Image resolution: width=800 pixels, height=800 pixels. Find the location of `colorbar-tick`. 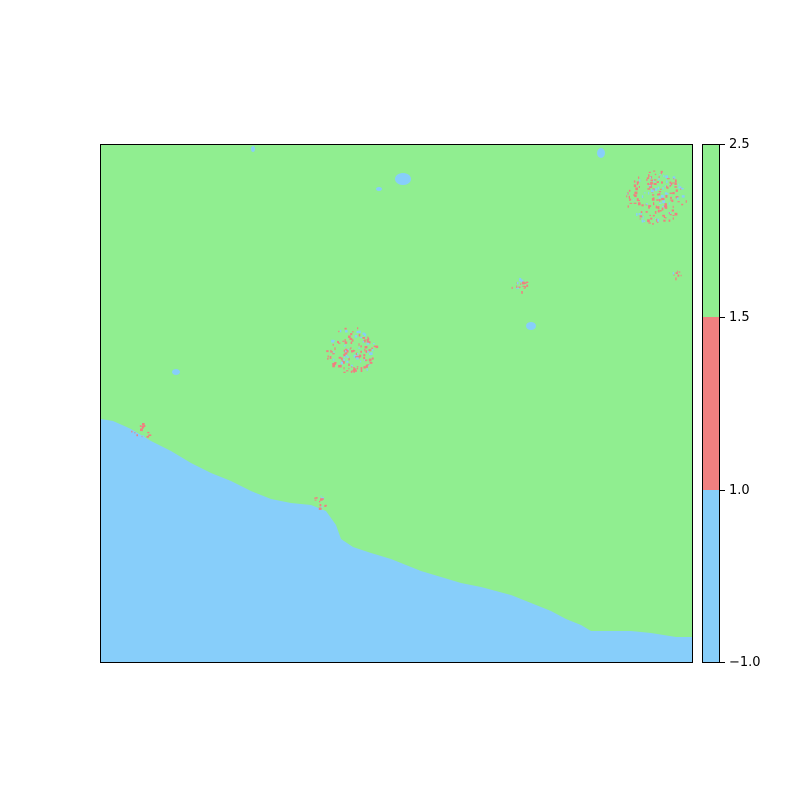

colorbar-tick is located at coordinates (722, 317).